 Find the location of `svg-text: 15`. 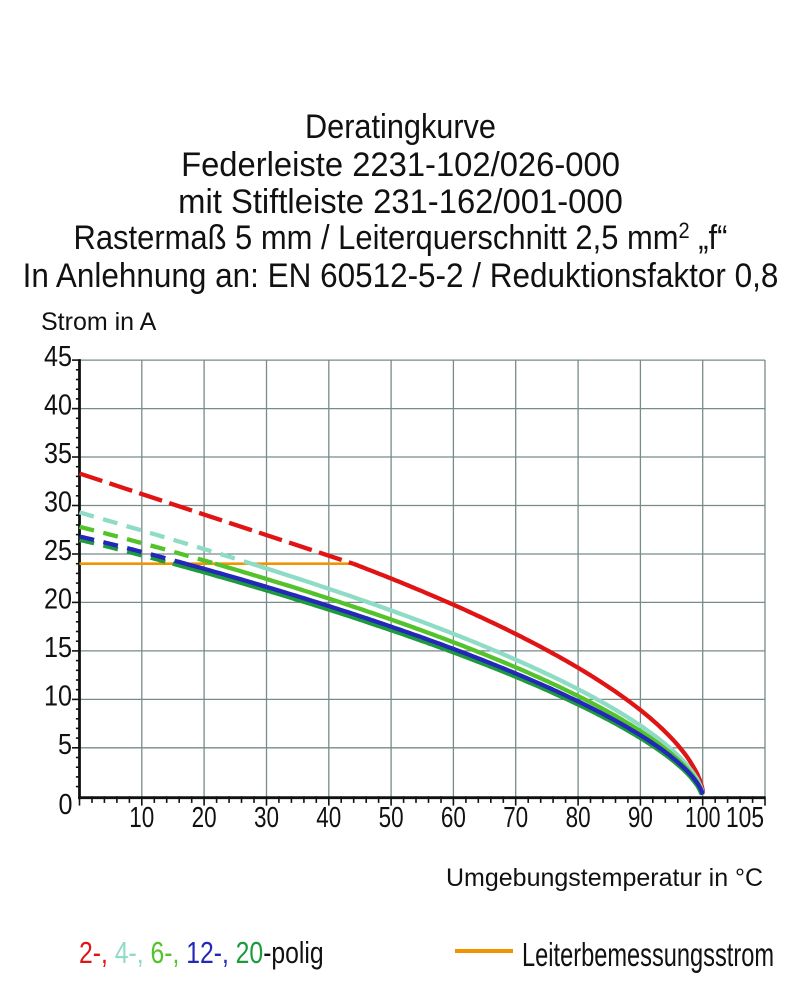

svg-text: 15 is located at coordinates (58, 648).